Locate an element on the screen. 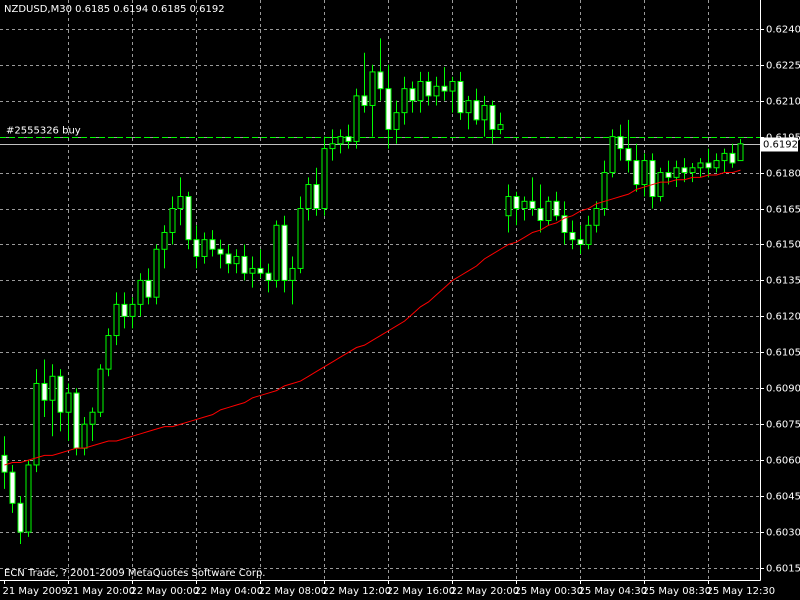  y-tick-label: 0.6075 is located at coordinates (783, 425).